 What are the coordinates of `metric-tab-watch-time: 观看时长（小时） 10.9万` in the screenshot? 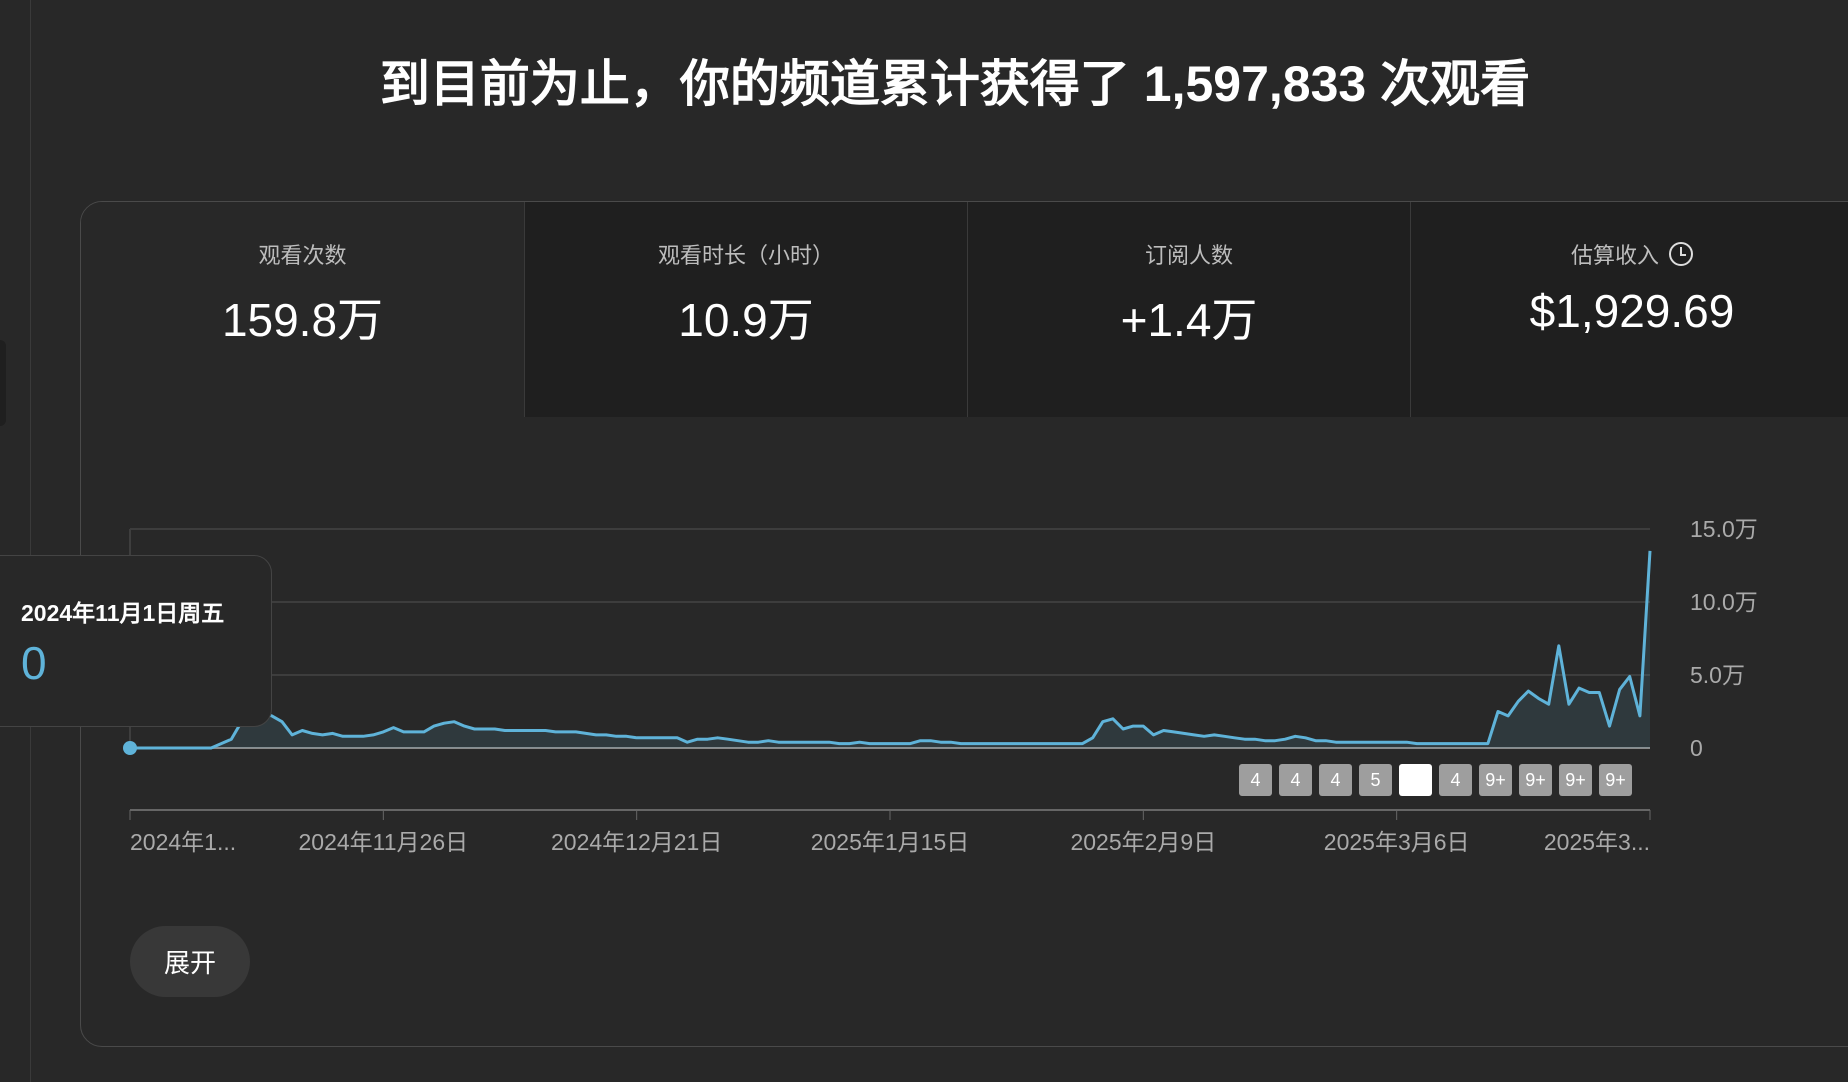 It's located at (745, 309).